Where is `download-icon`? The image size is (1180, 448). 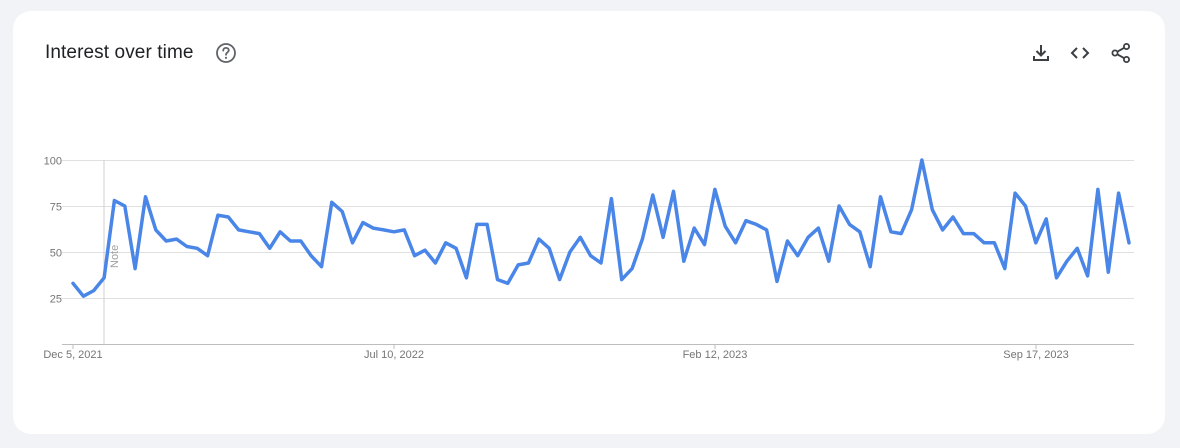
download-icon is located at coordinates (1041, 53).